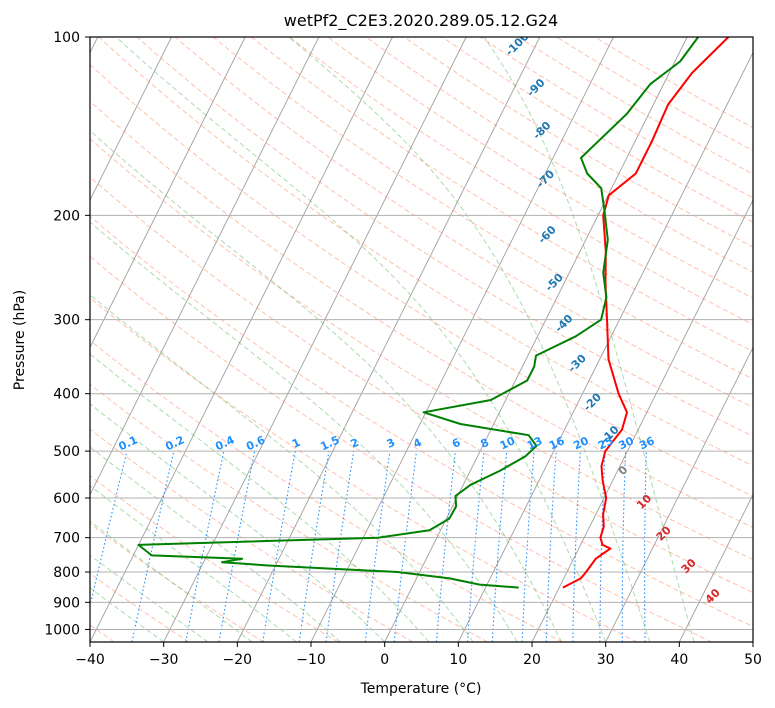 Image resolution: width=775 pixels, height=708 pixels. I want to click on dry-adiabat-label: -100, so click(517, 44).